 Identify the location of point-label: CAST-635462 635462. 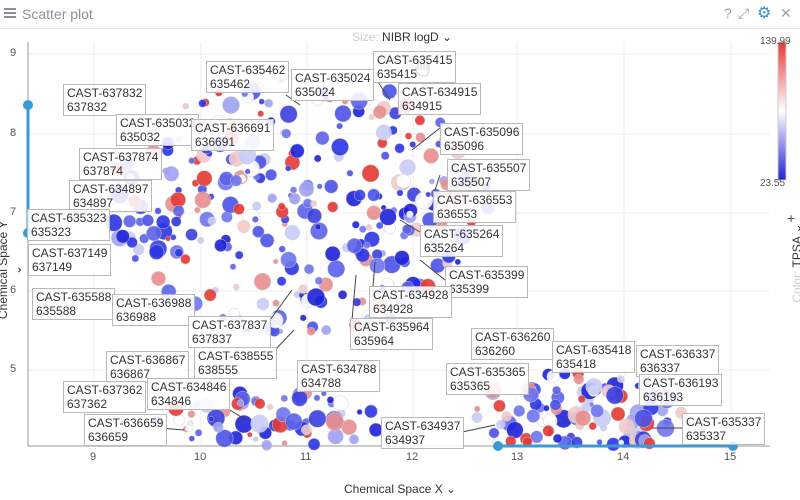
(248, 77).